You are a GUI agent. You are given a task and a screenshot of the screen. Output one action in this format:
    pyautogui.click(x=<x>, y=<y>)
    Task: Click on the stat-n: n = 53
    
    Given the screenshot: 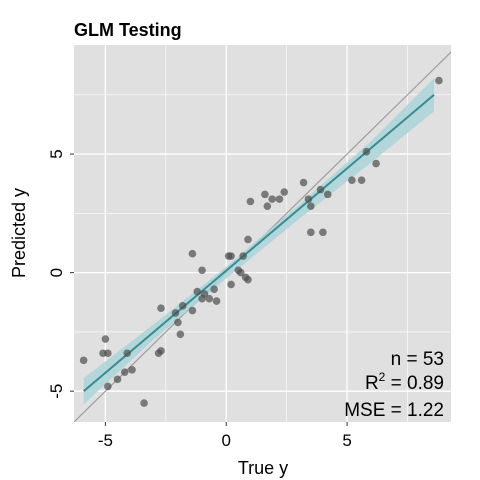 What is the action you would take?
    pyautogui.click(x=417, y=359)
    